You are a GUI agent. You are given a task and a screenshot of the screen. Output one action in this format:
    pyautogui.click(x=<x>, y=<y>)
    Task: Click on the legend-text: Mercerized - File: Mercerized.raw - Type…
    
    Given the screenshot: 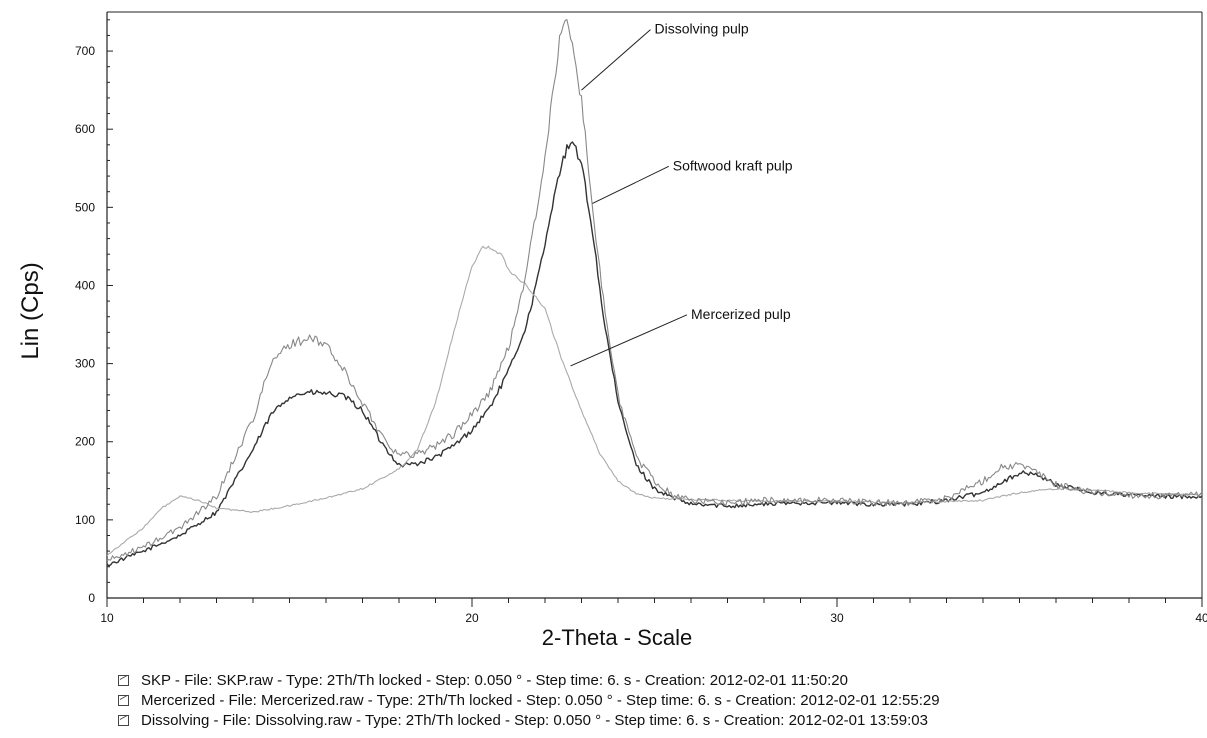 What is the action you would take?
    pyautogui.click(x=540, y=700)
    